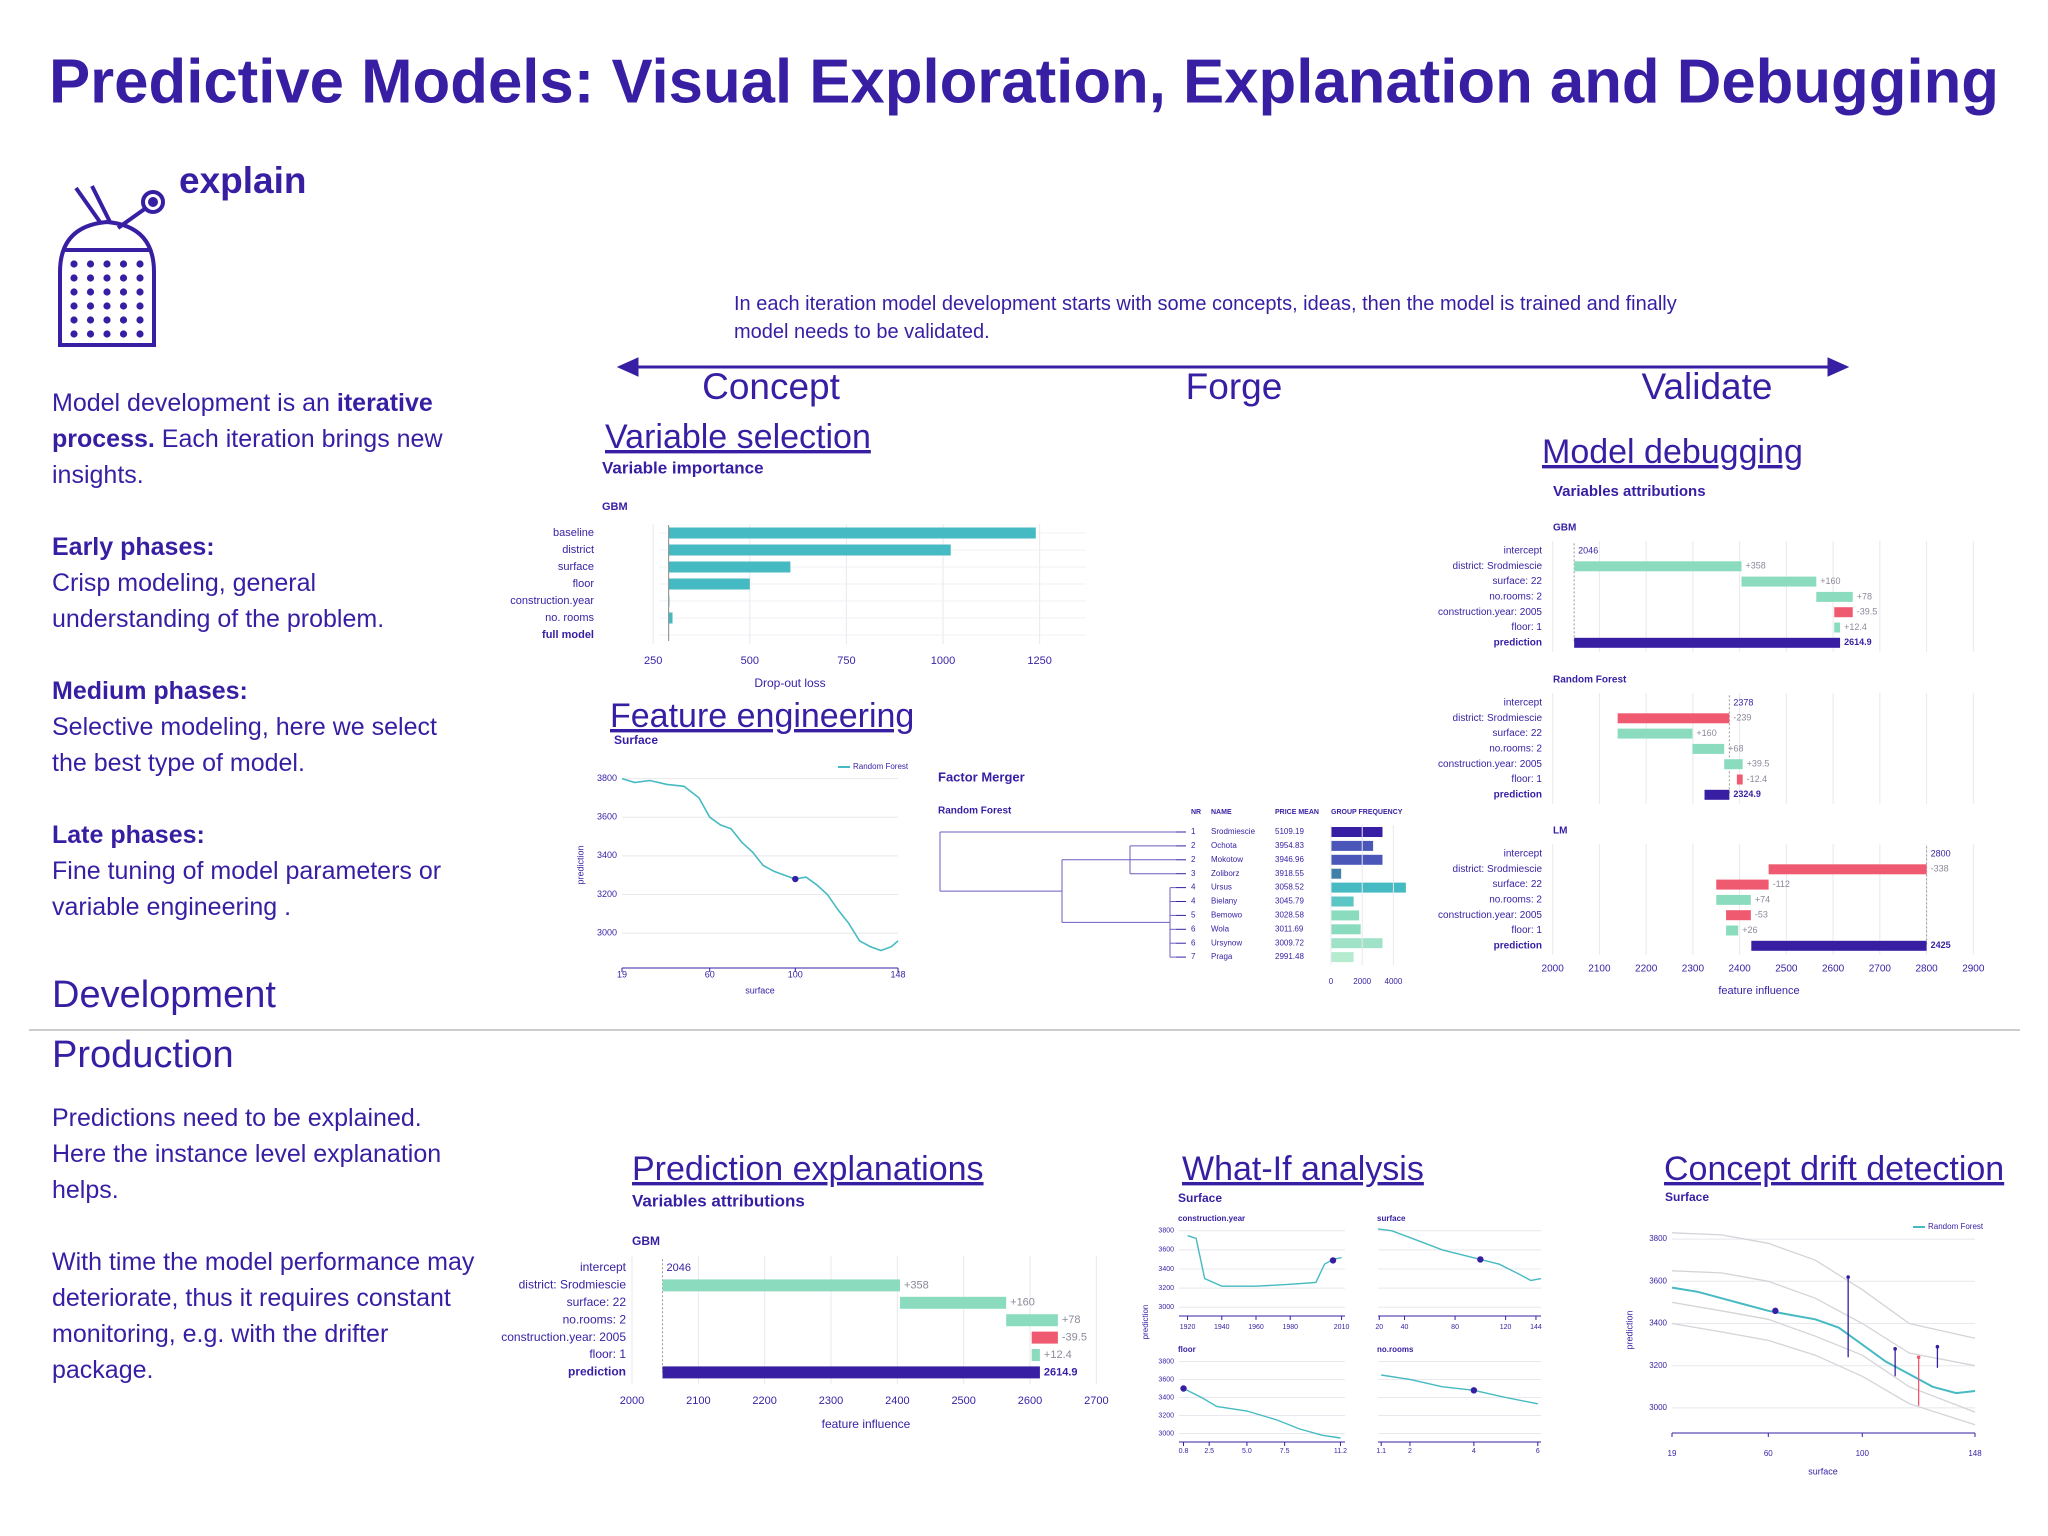 The height and width of the screenshot is (1536, 2048). I want to click on panel-title: construction.year, so click(1211, 1218).